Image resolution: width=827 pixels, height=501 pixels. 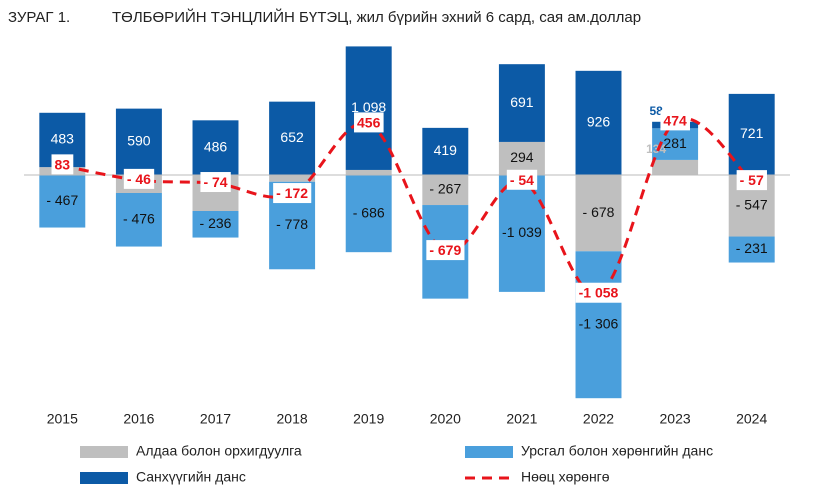 I want to click on data-label: 691, so click(x=522, y=102).